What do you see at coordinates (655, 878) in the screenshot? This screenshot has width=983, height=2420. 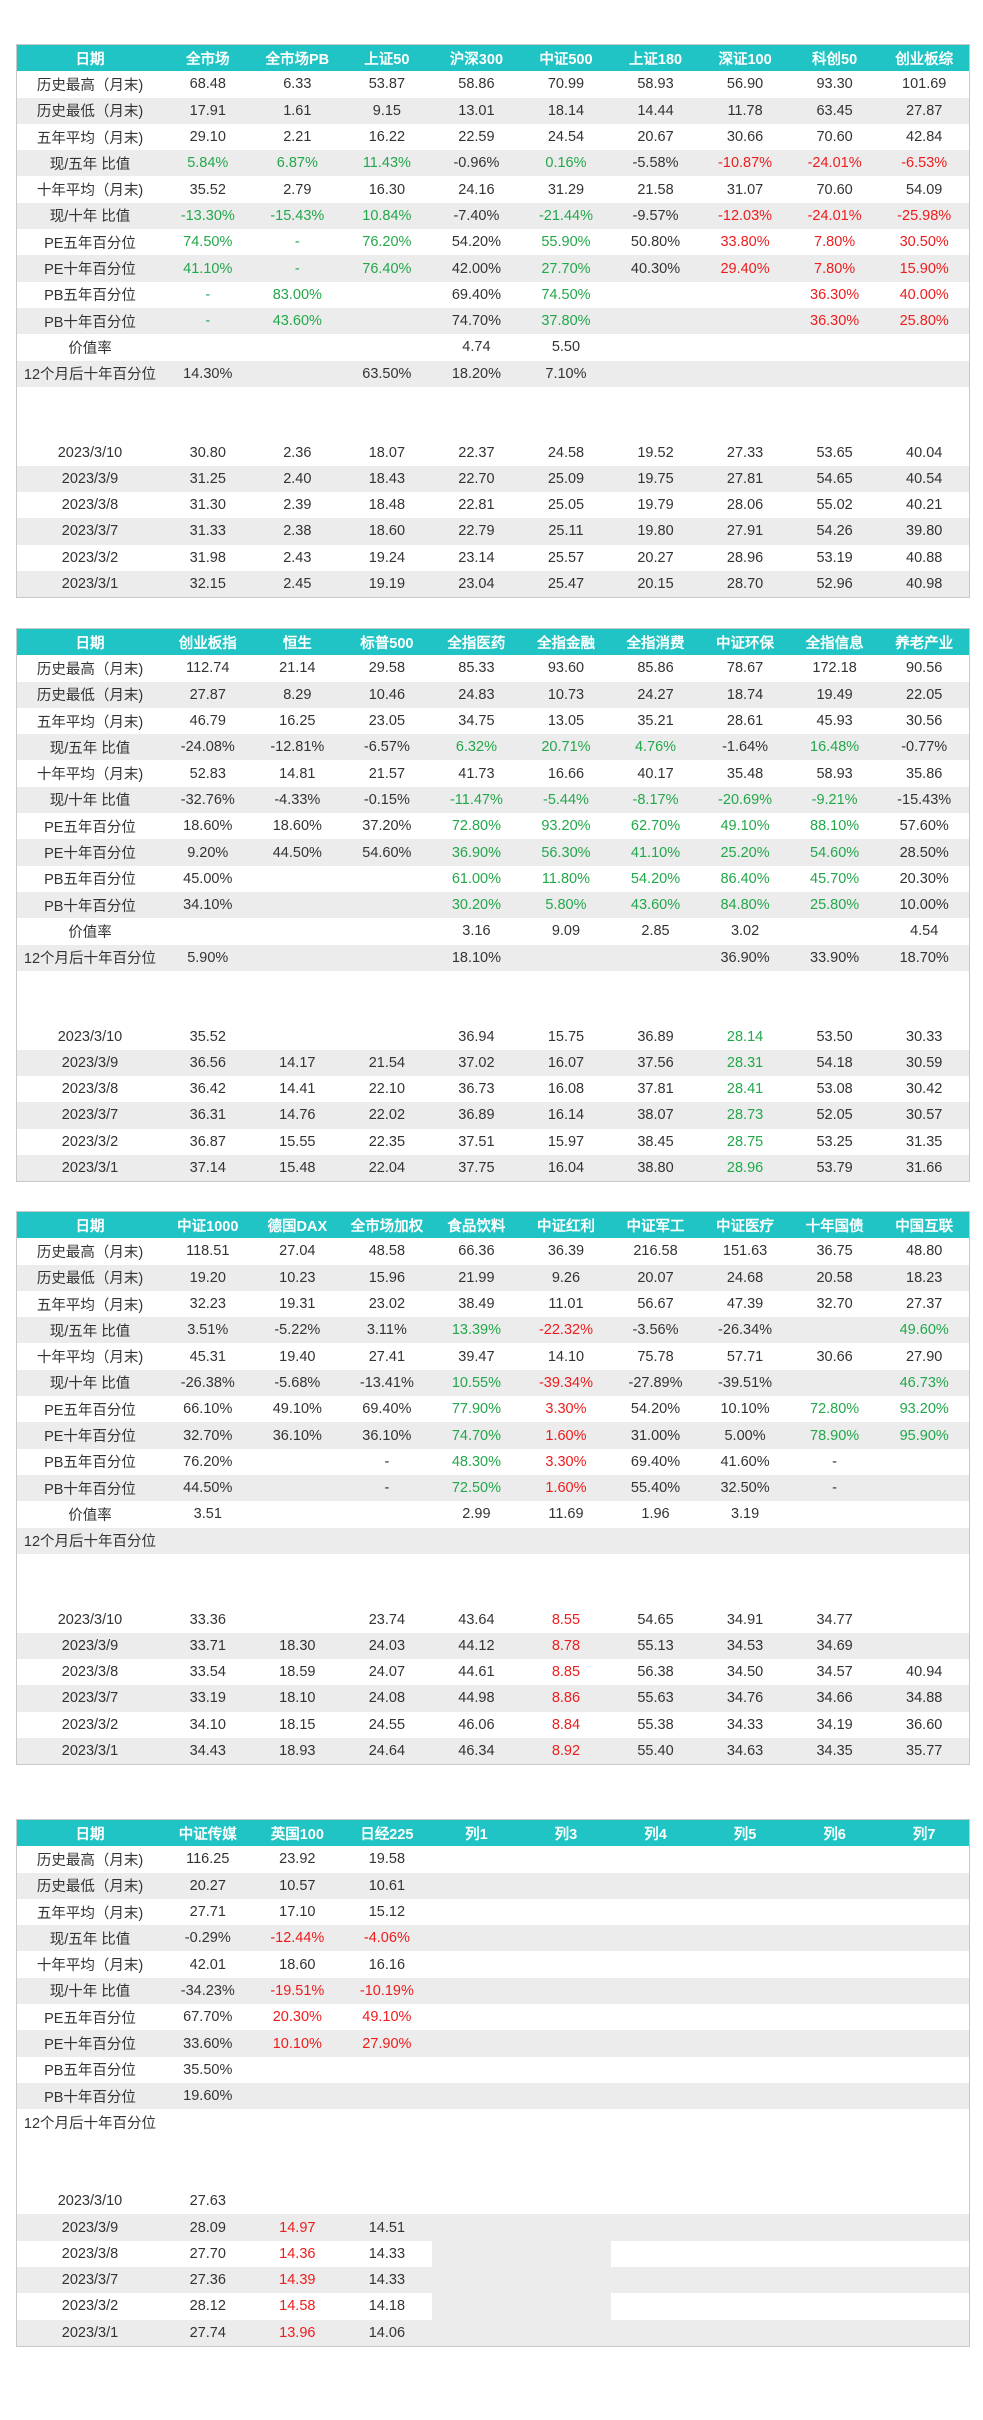 I see `data-cell: 54.20%` at bounding box center [655, 878].